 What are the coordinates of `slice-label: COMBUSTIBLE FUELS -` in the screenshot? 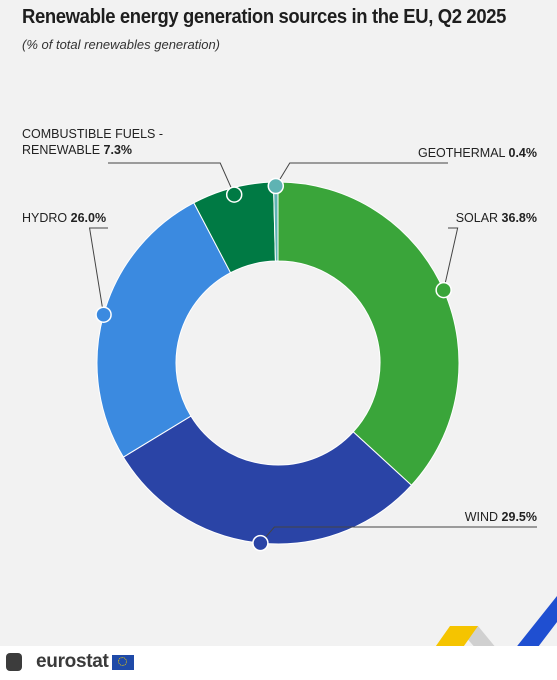 It's located at (92, 134).